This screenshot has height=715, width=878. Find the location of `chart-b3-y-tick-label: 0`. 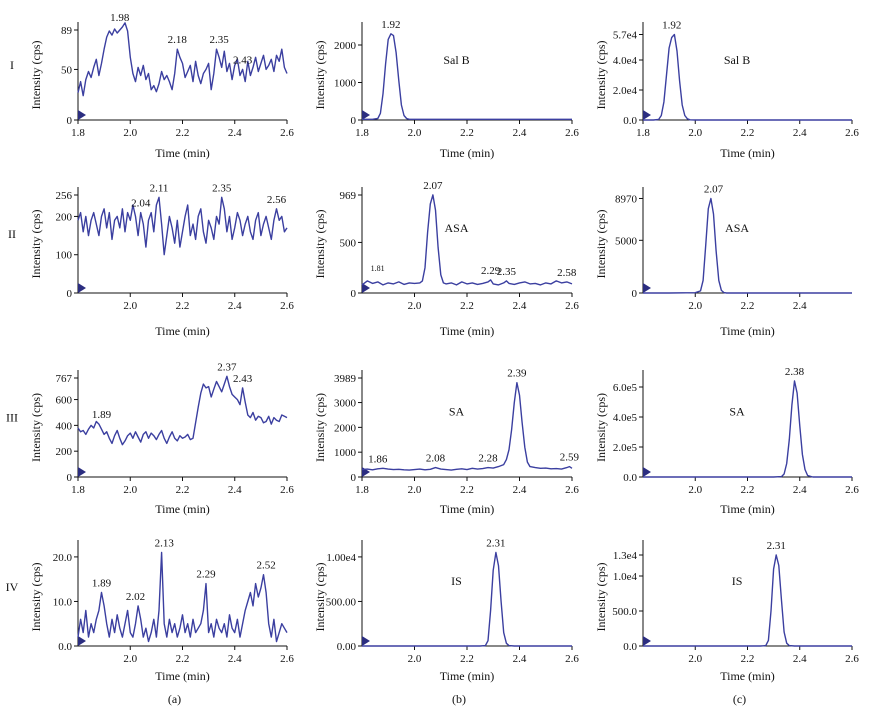

chart-b3-y-tick-label: 0 is located at coordinates (354, 478).